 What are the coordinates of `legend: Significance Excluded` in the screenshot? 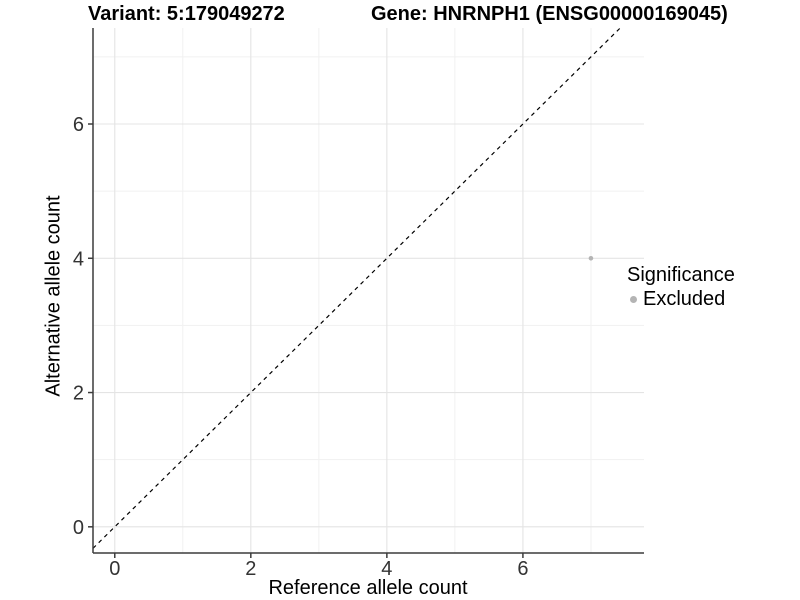 It's located at (681, 287).